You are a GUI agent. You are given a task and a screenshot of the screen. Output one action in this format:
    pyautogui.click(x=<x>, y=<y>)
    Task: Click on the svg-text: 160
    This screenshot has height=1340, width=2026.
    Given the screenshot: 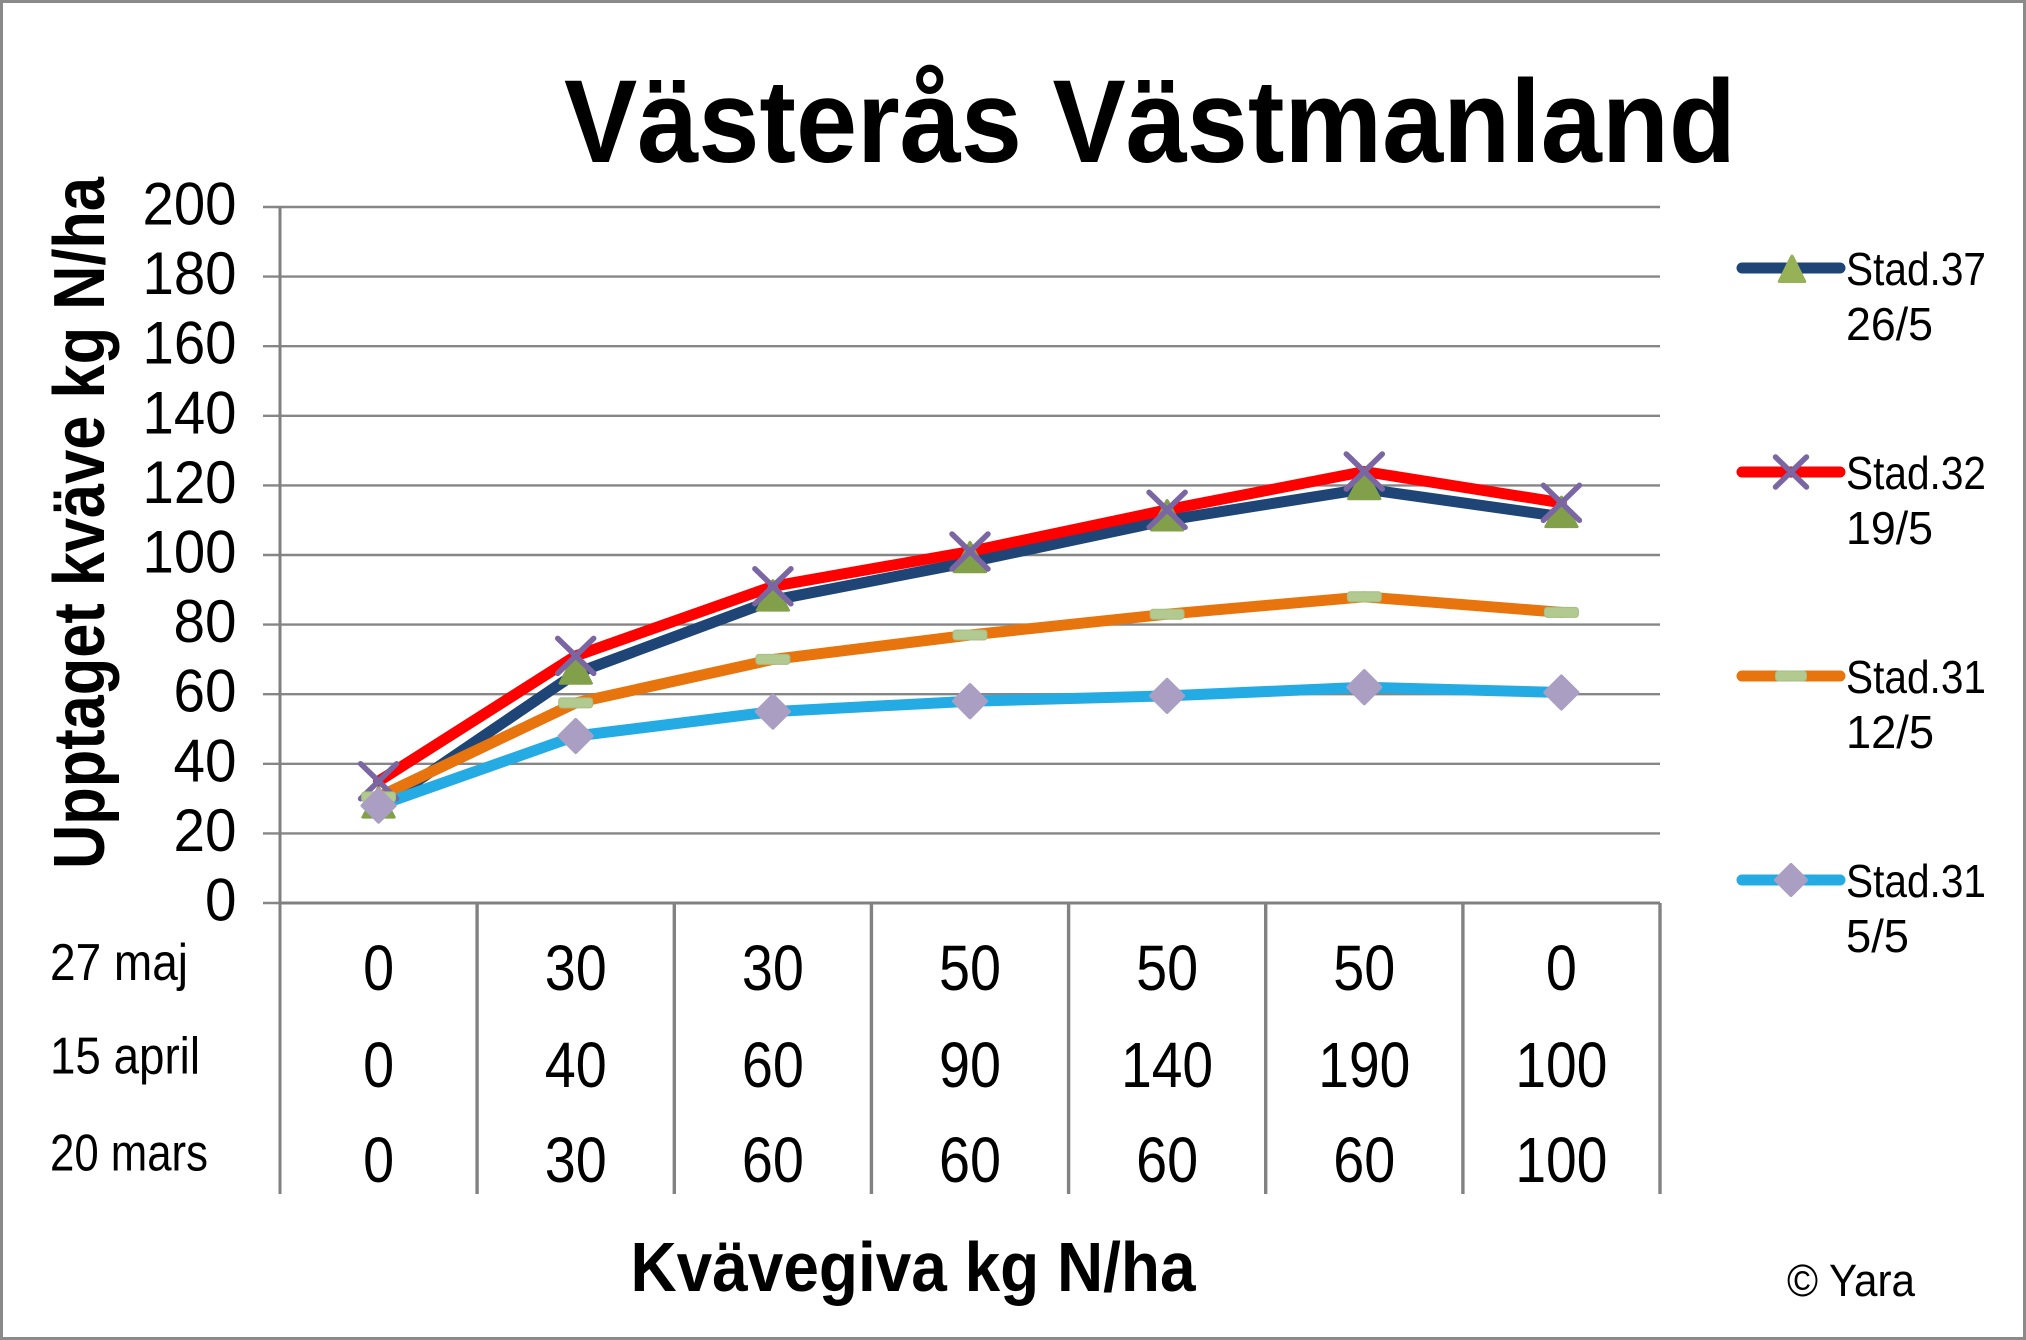 What is the action you would take?
    pyautogui.click(x=190, y=343)
    